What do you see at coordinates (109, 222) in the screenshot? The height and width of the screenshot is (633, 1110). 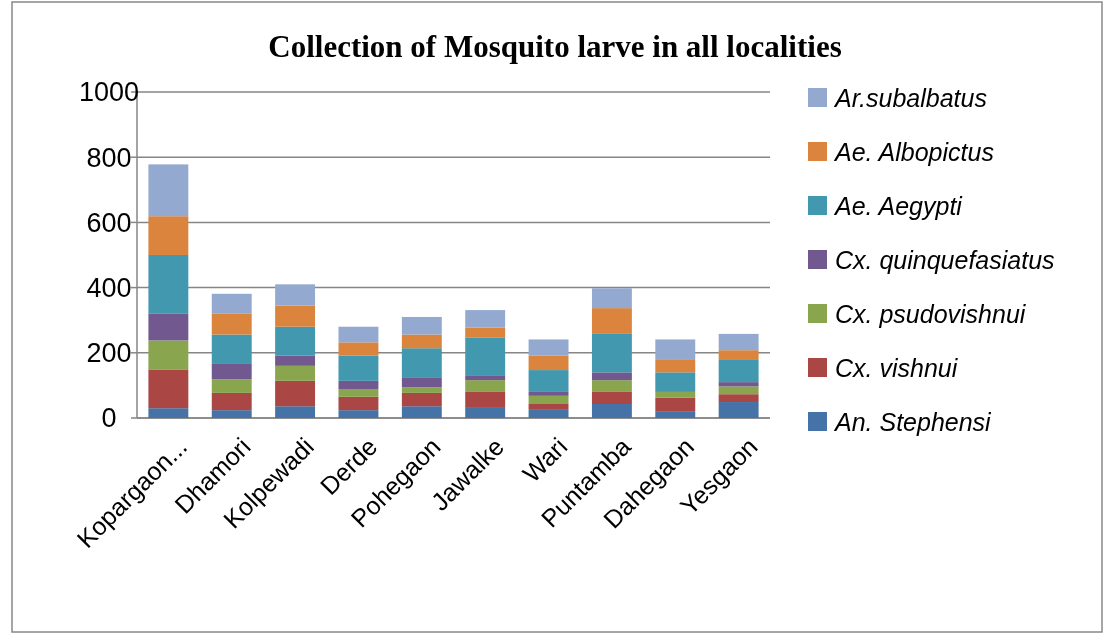 I see `y-tick-label: 600` at bounding box center [109, 222].